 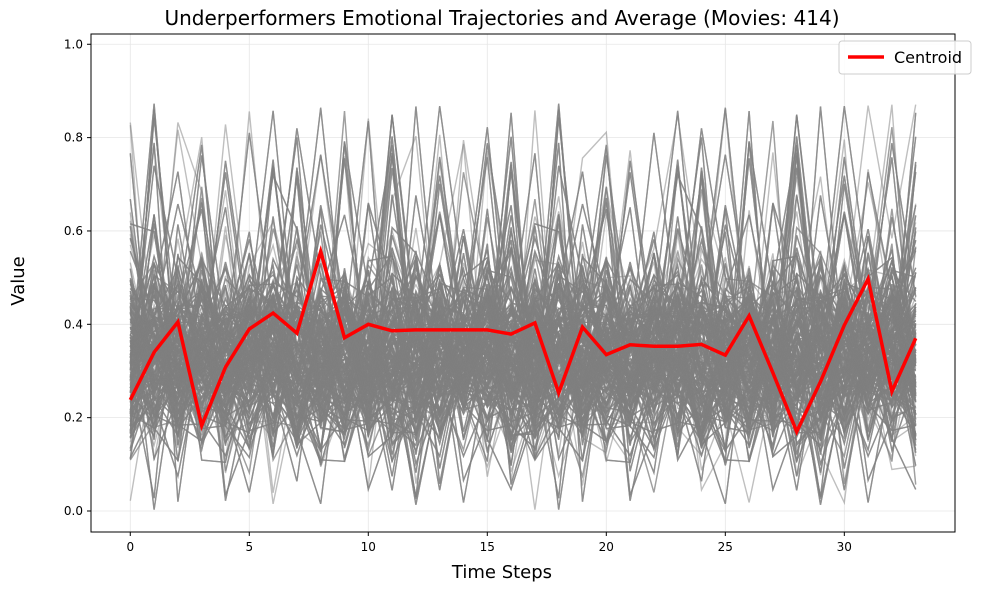 What do you see at coordinates (73, 418) in the screenshot?
I see `y-tick-label: 0.2` at bounding box center [73, 418].